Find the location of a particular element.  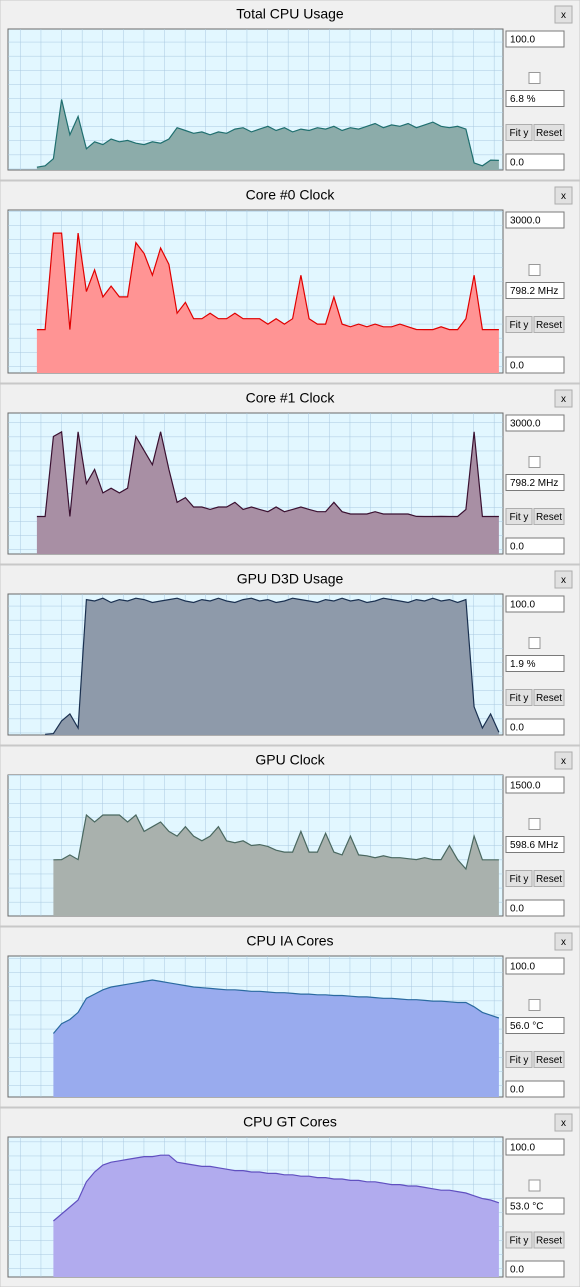

current-value-box-label: 6.8 % is located at coordinates (523, 99).